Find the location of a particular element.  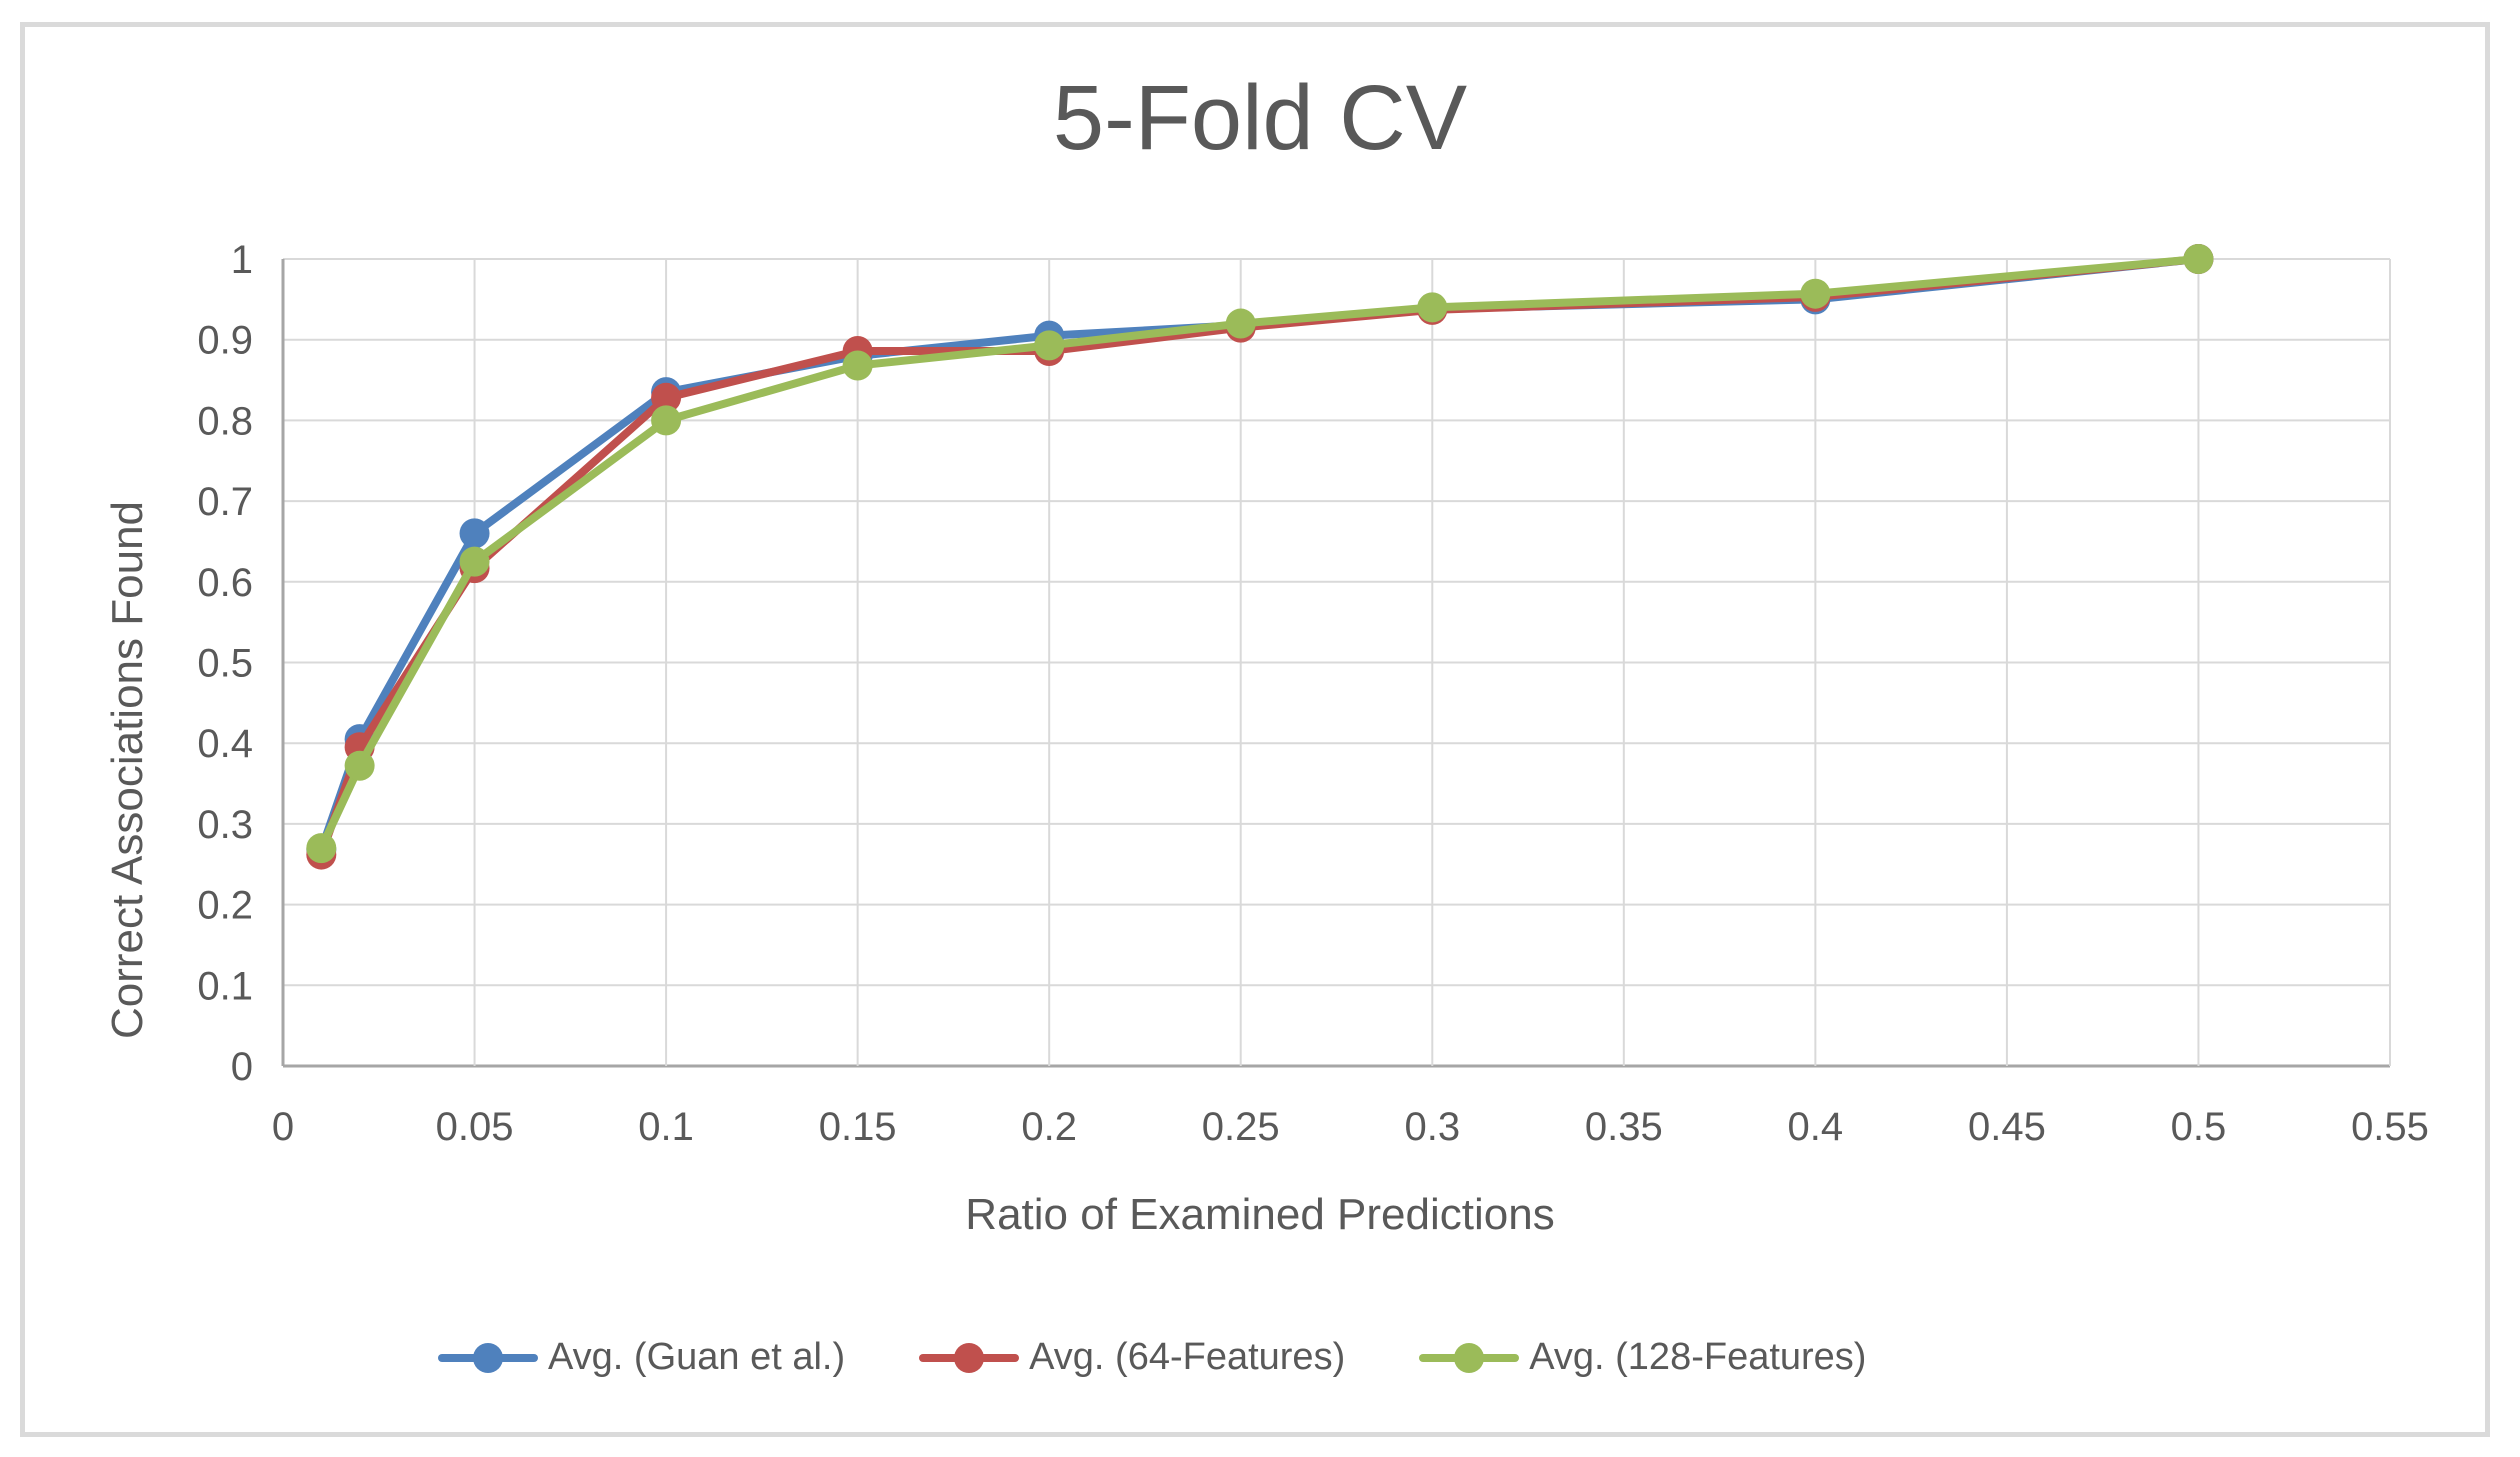

x-tick-label: 0.3 is located at coordinates (1432, 1127).